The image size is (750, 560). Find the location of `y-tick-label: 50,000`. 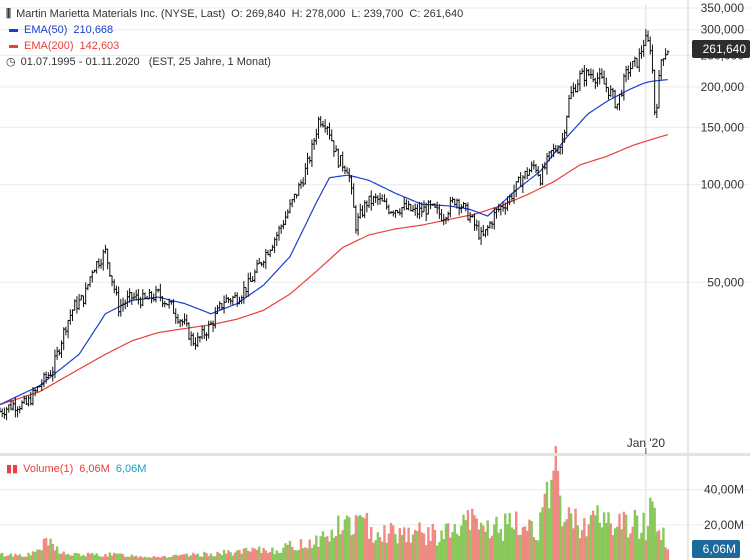

y-tick-label: 50,000 is located at coordinates (725, 282).